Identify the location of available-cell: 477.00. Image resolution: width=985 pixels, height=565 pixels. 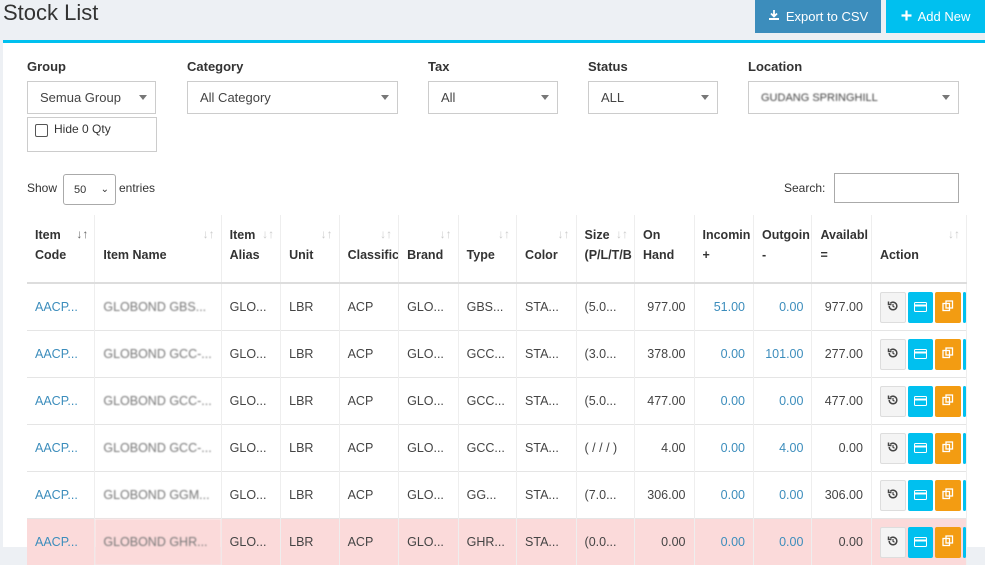
(842, 401).